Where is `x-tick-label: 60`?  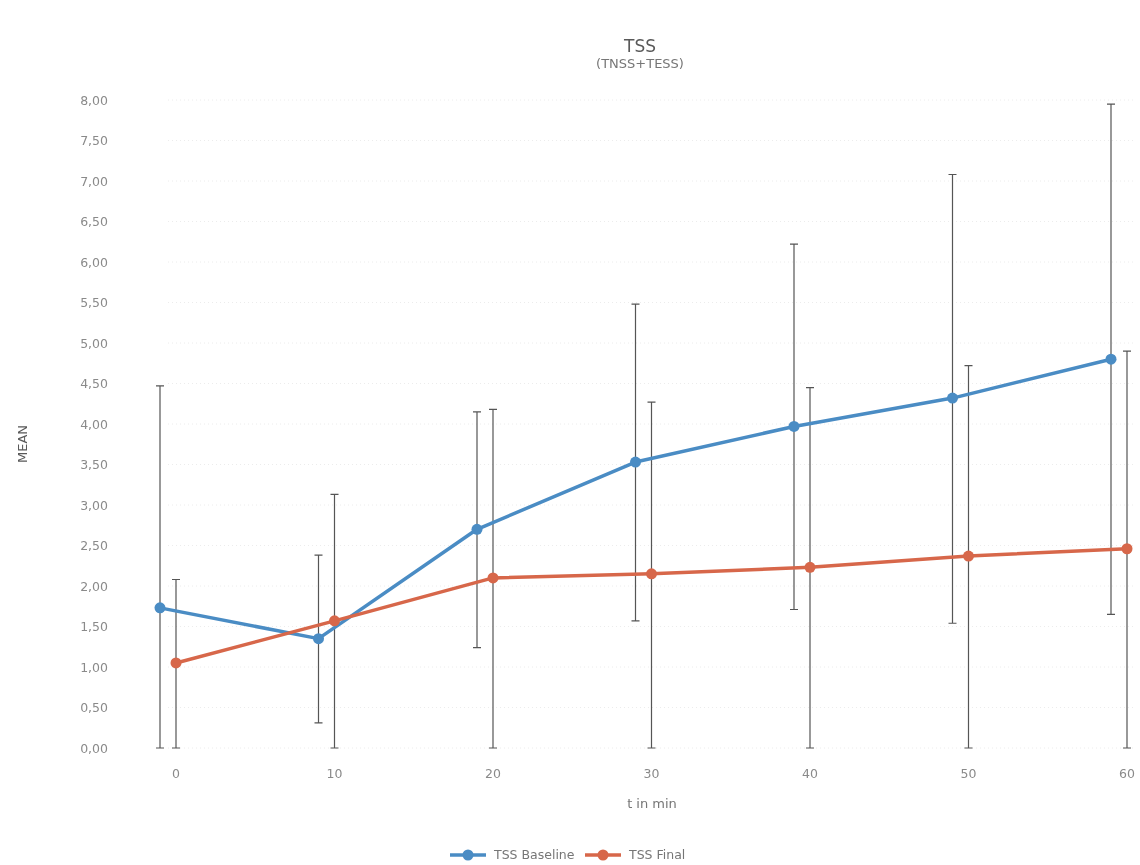
x-tick-label: 60 is located at coordinates (1127, 773).